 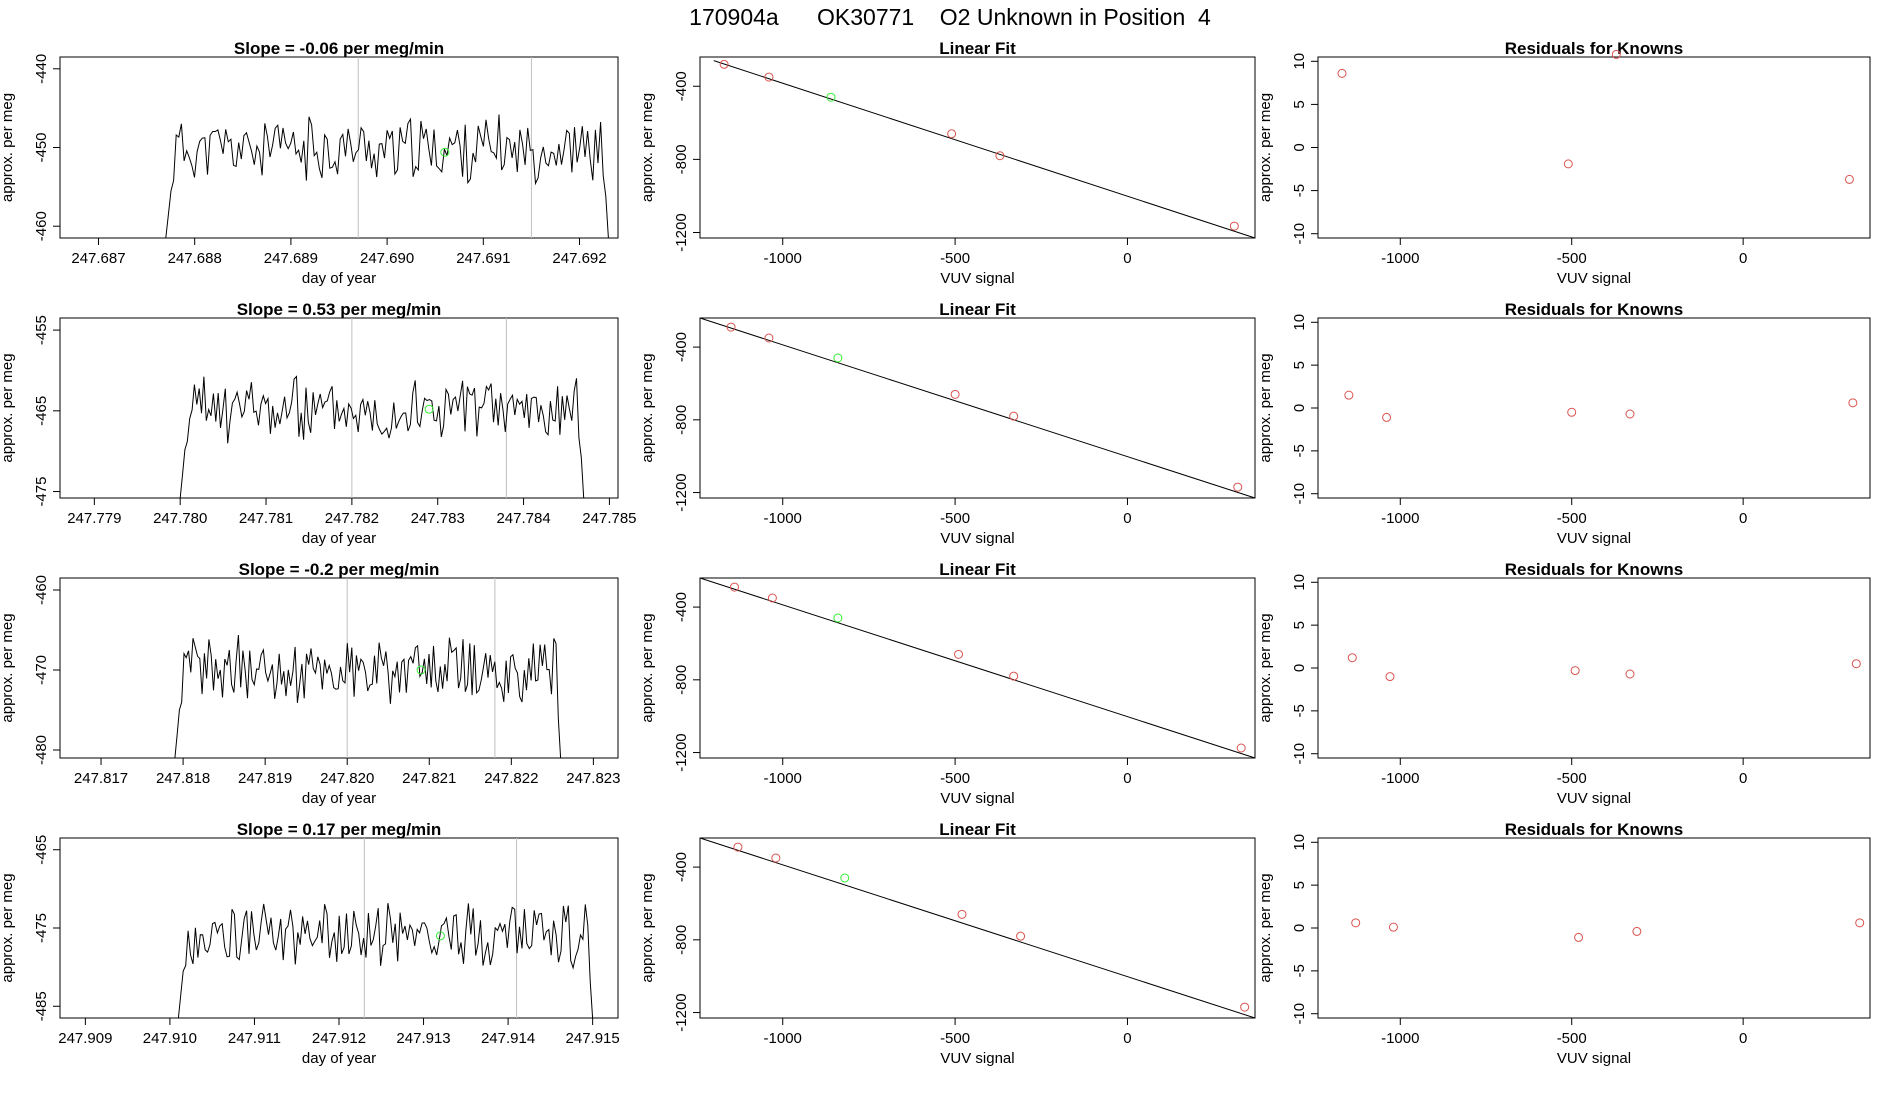 I want to click on x-tick-label: 247.817, so click(x=101, y=778).